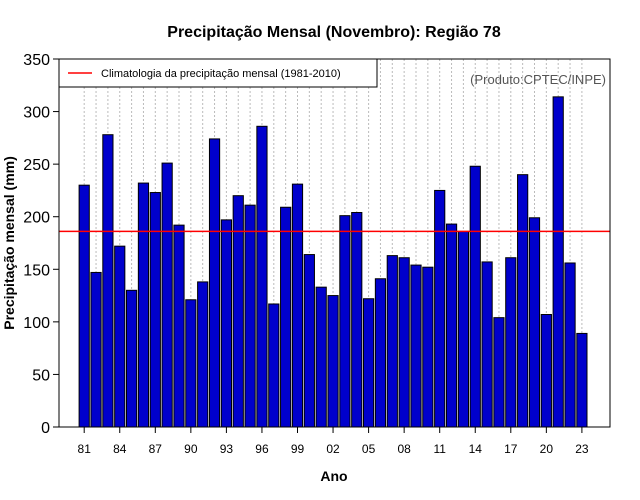 The width and height of the screenshot is (640, 500). I want to click on x-tick-label: 84, so click(120, 449).